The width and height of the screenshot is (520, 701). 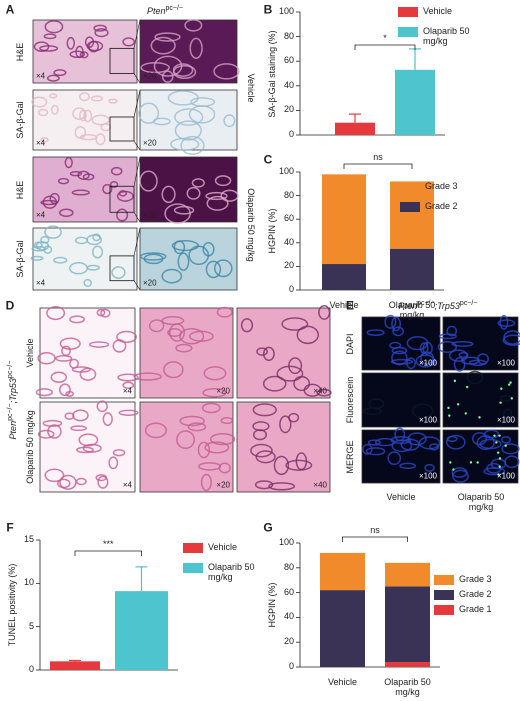 What do you see at coordinates (375, 530) in the screenshot?
I see `significance-label: ns` at bounding box center [375, 530].